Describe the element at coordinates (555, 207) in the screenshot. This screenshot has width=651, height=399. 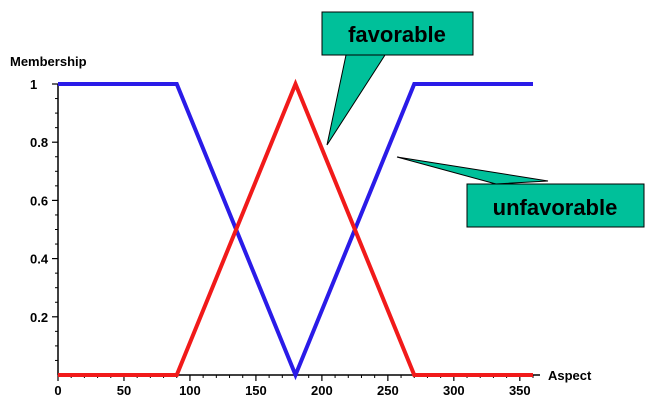
I see `unfavorable-callout-label: unfavorable` at that location.